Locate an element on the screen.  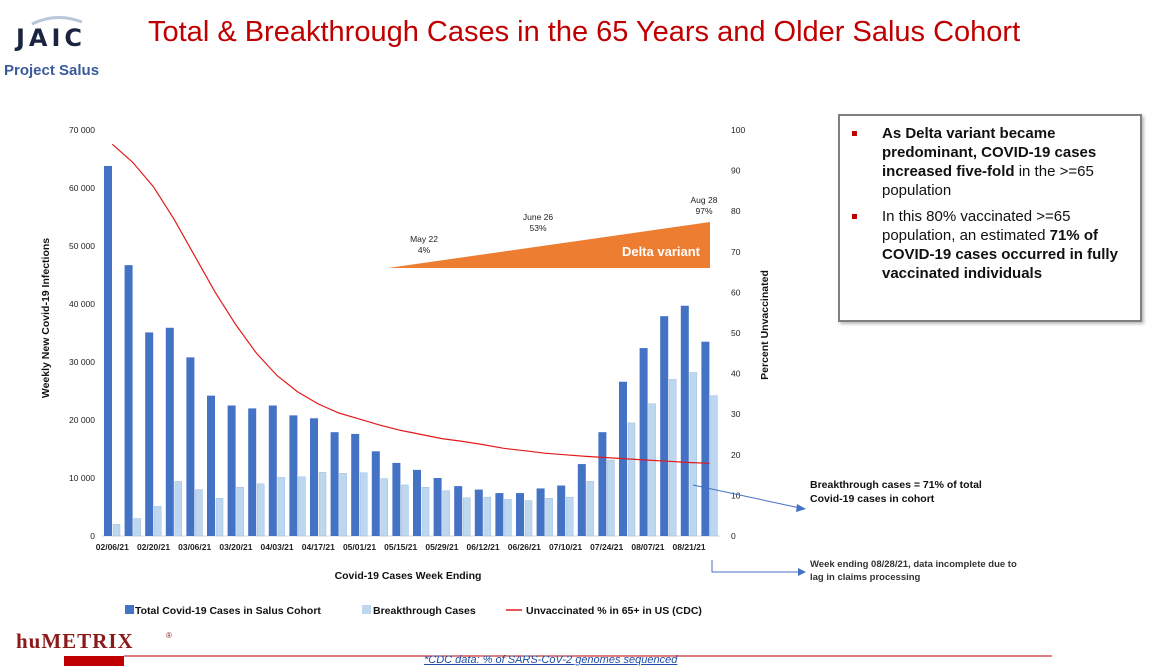
delta-point-date: Aug 28 is located at coordinates (704, 200).